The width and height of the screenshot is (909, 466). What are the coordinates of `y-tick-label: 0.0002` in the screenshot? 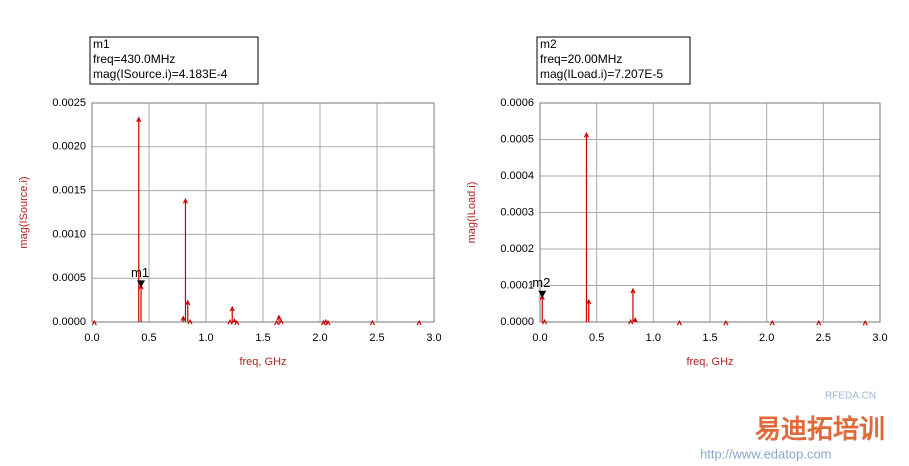 It's located at (517, 249).